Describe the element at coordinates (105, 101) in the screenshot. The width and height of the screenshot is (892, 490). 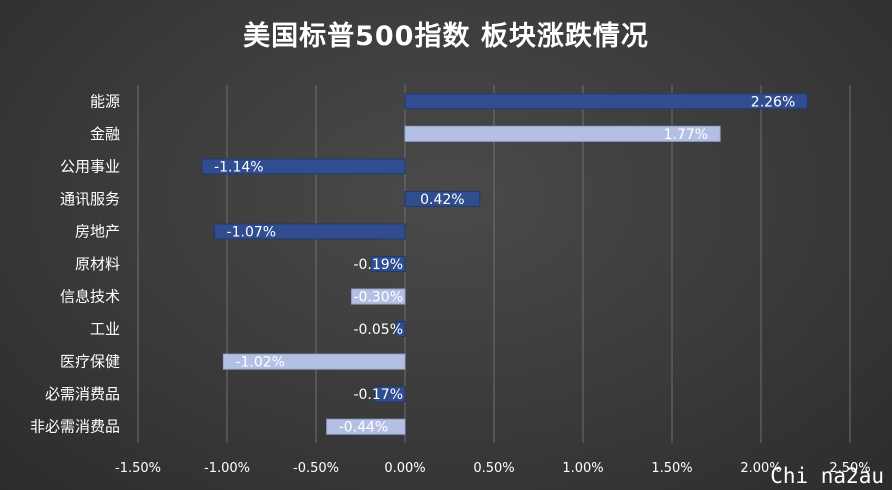
I see `category-label: 能源` at that location.